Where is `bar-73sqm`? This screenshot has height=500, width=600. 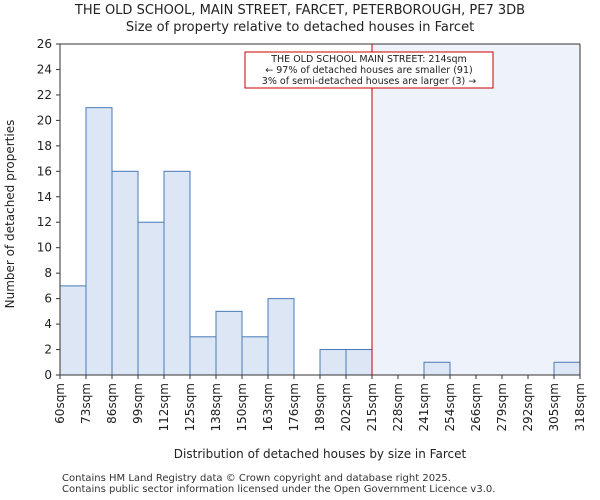
bar-73sqm is located at coordinates (99, 241).